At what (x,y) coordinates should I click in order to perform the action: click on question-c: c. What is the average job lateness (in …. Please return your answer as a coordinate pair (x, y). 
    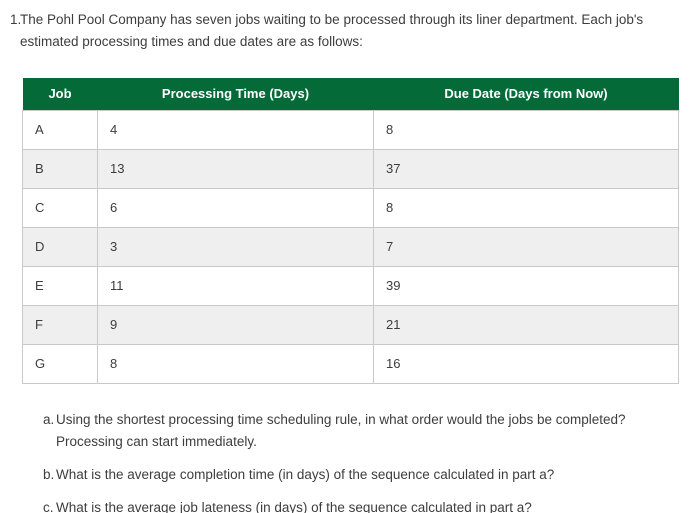
    Looking at the image, I should click on (359, 505).